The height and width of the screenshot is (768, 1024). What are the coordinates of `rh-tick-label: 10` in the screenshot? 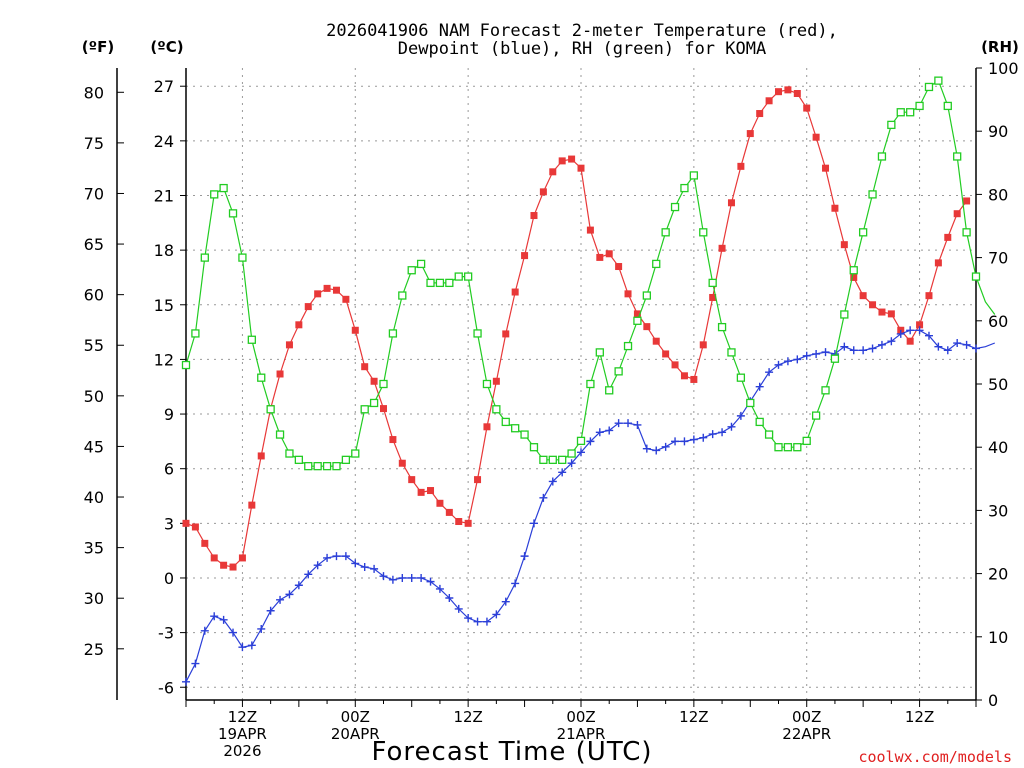 It's located at (998, 637).